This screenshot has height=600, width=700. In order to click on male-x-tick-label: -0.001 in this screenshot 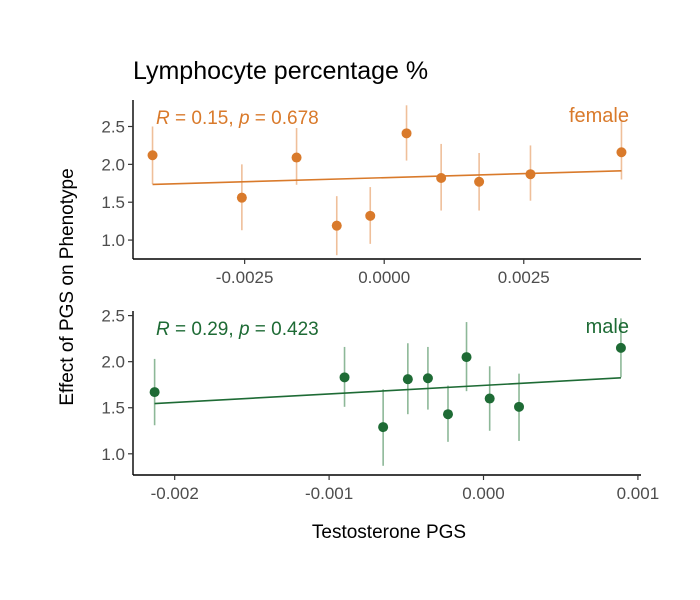, I will do `click(329, 493)`.